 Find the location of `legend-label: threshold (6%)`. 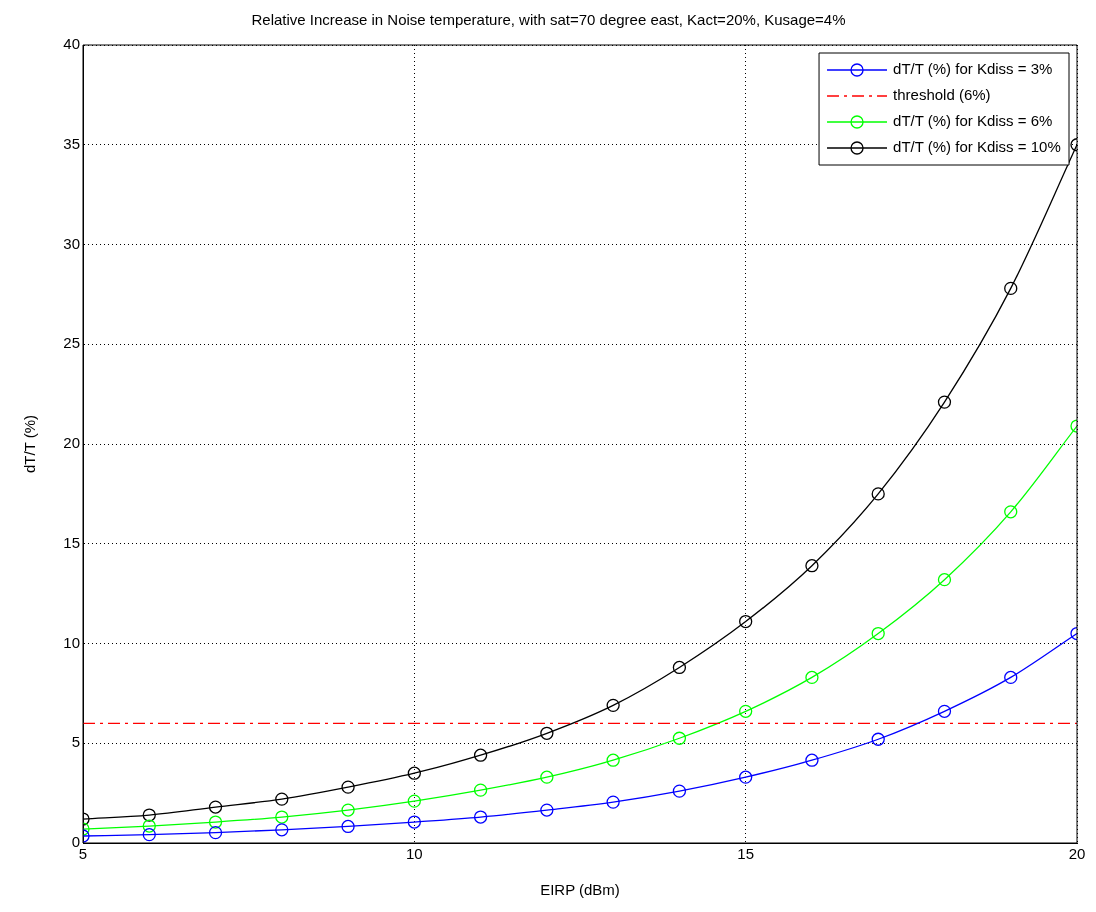

legend-label: threshold (6%) is located at coordinates (942, 95).